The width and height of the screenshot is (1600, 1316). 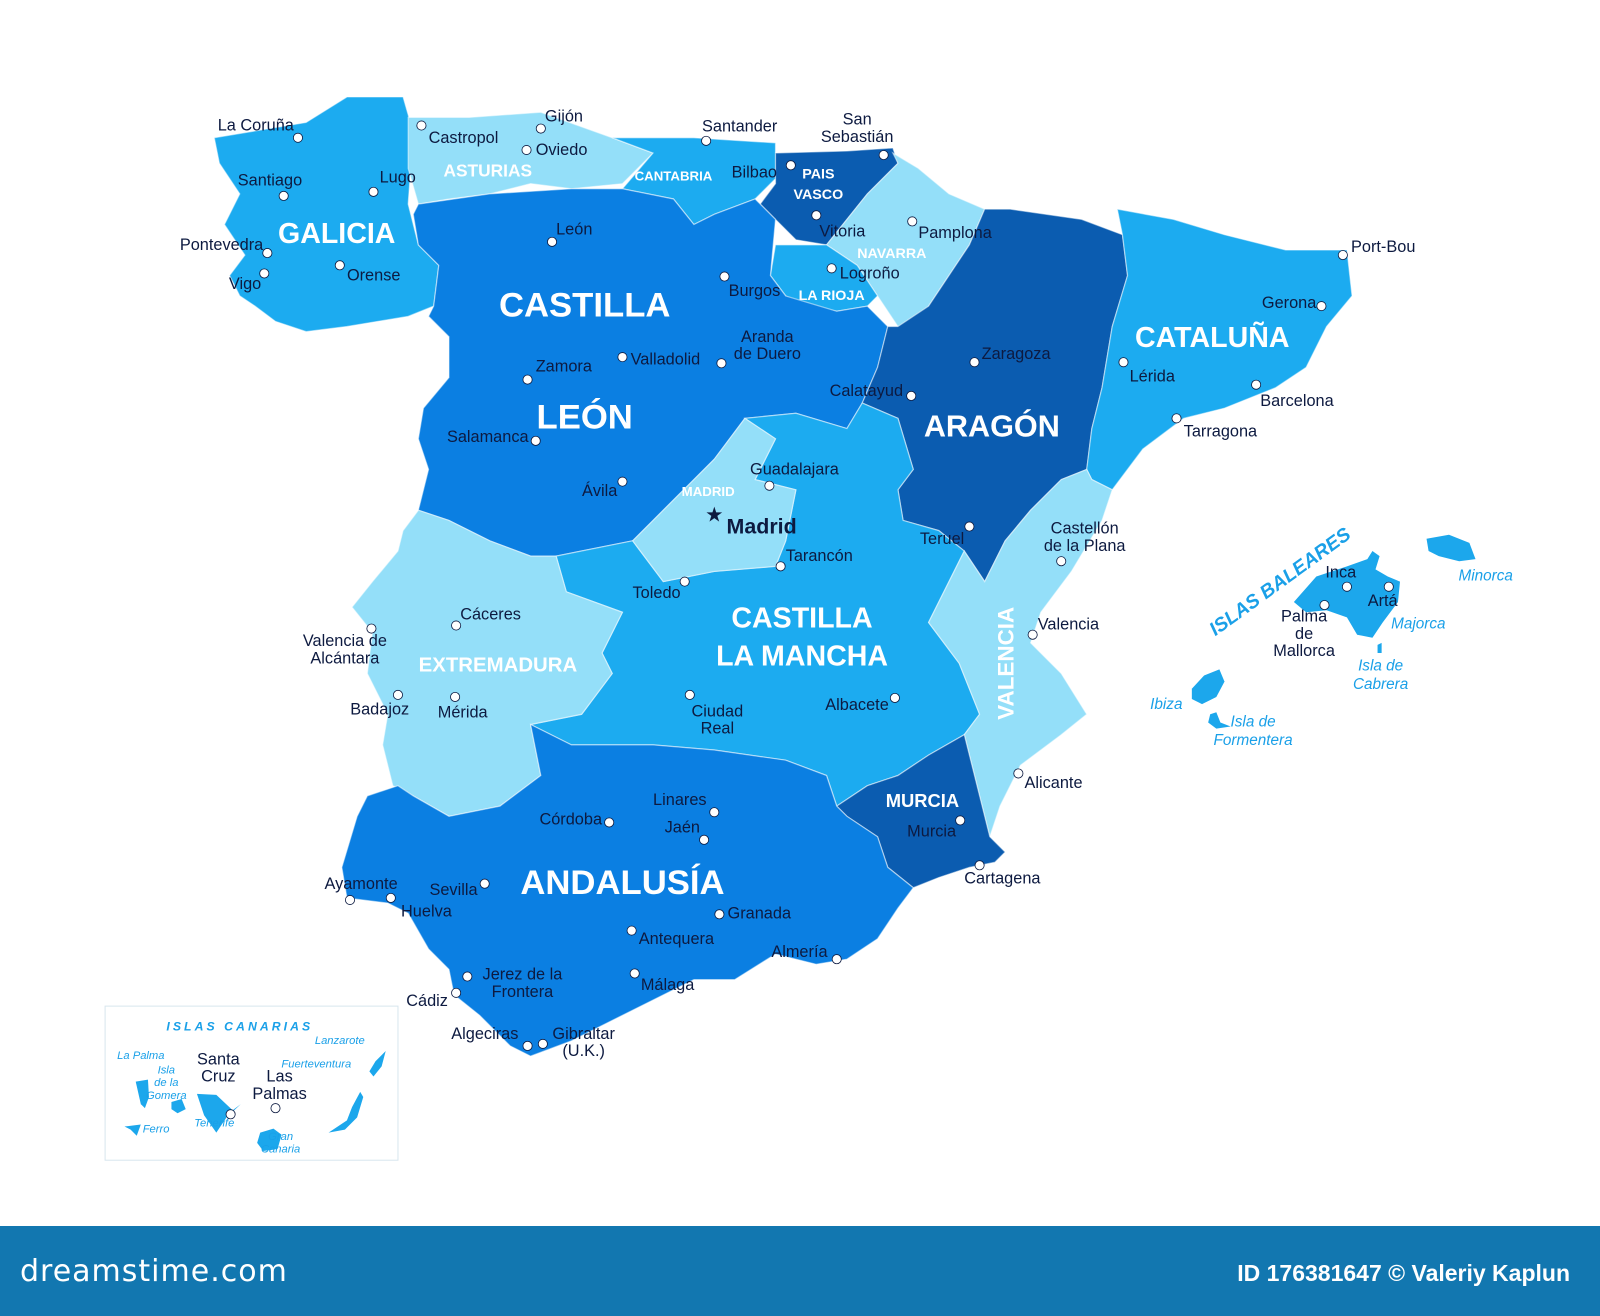 What do you see at coordinates (760, 913) in the screenshot?
I see `city-label: Granada` at bounding box center [760, 913].